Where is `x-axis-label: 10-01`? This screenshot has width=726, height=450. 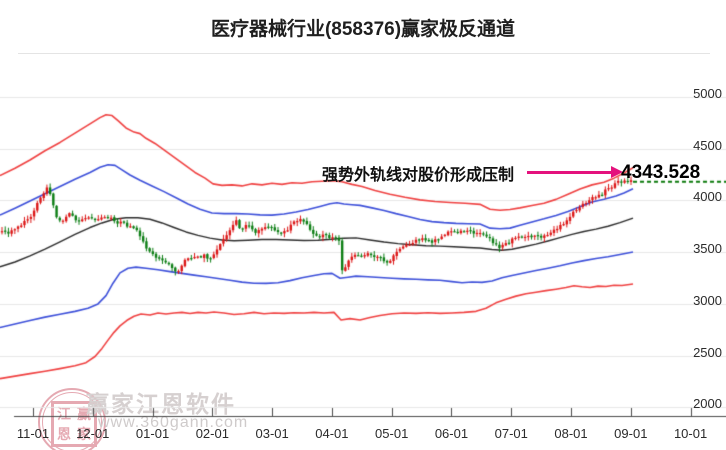 x-axis-label: 10-01 is located at coordinates (690, 433).